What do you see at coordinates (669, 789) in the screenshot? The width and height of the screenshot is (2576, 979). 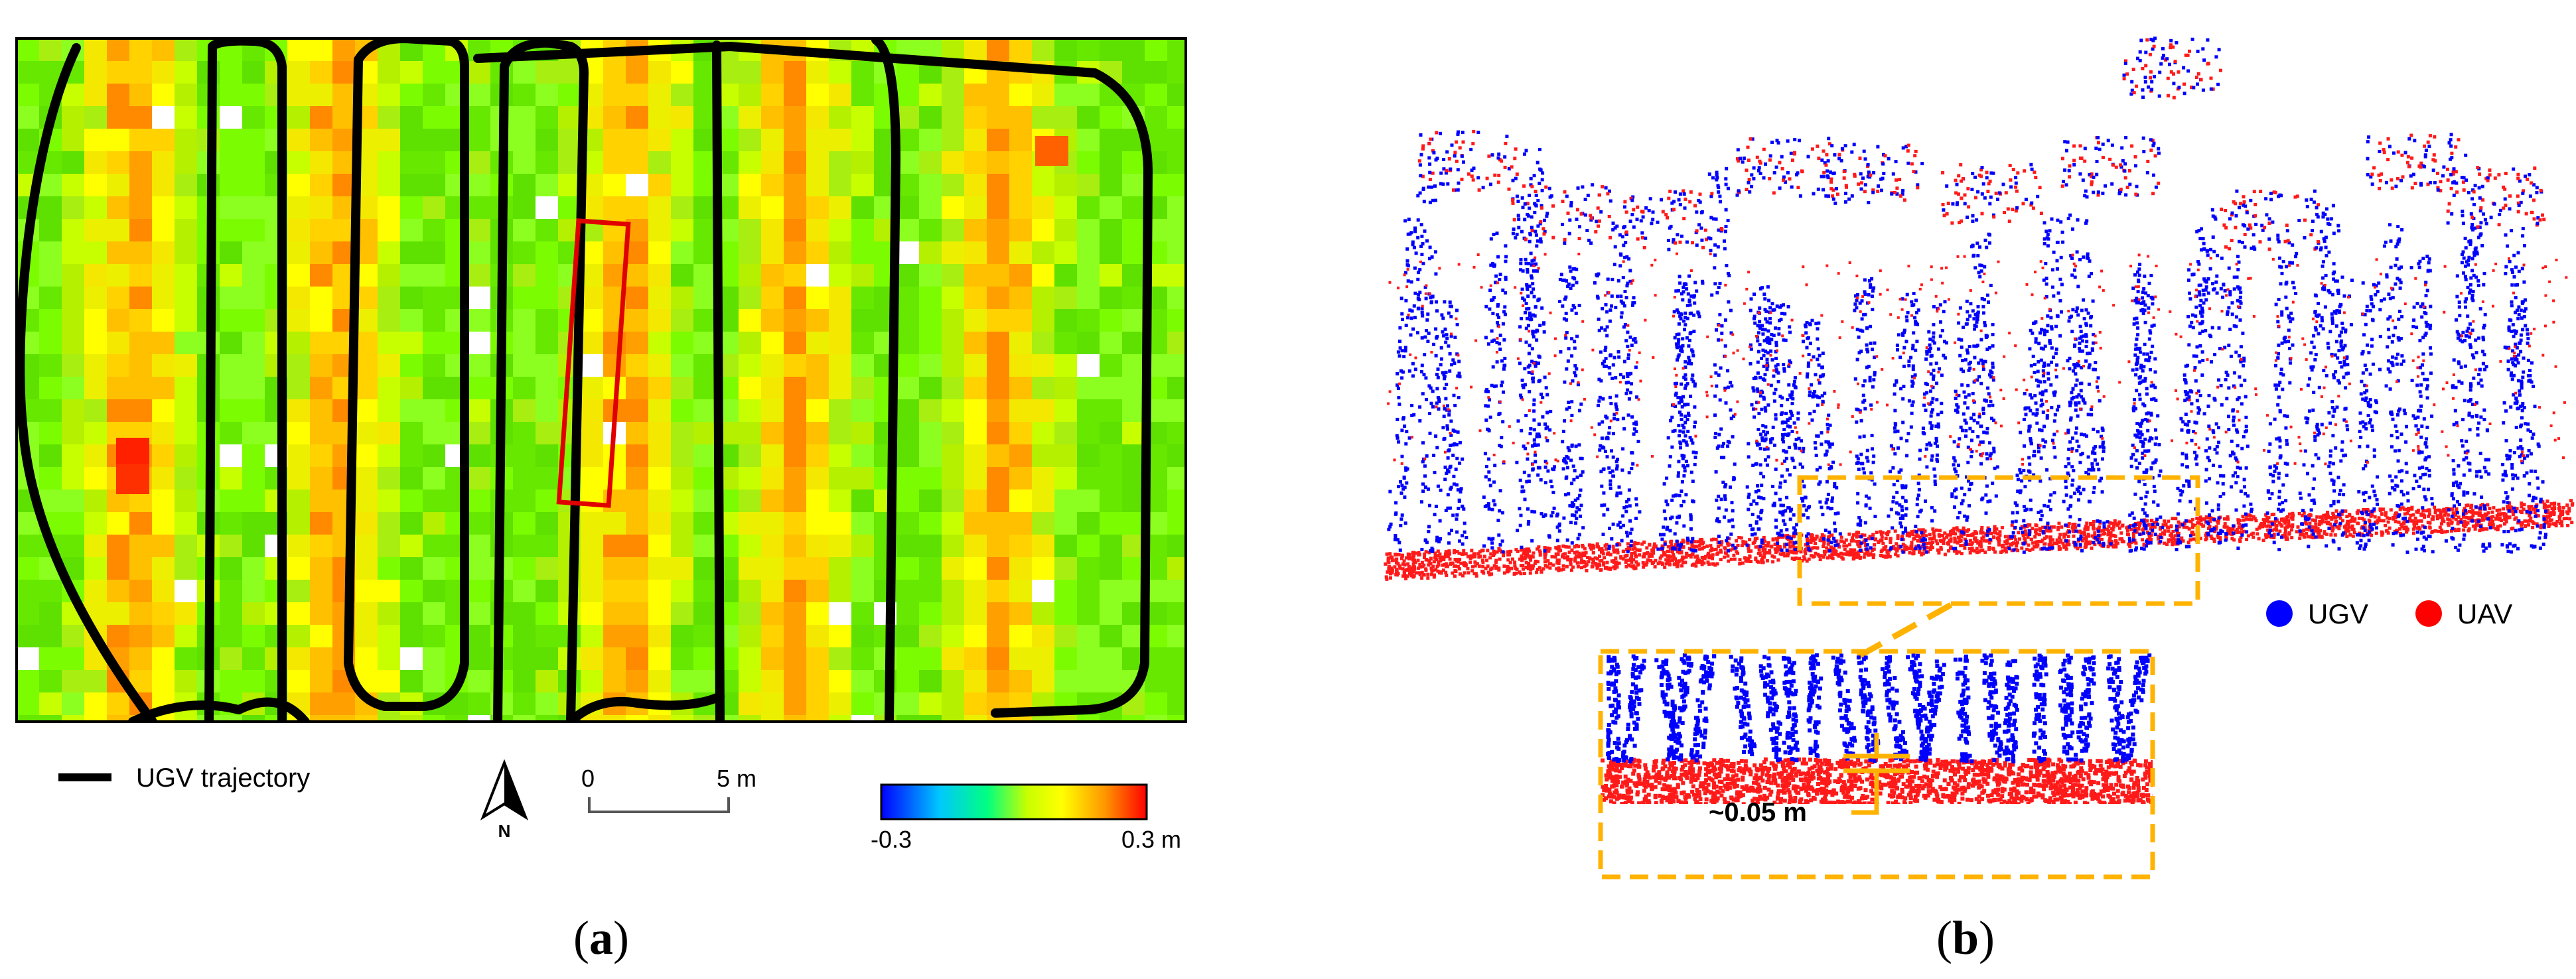 I see `scale-bar: 0 5 m` at bounding box center [669, 789].